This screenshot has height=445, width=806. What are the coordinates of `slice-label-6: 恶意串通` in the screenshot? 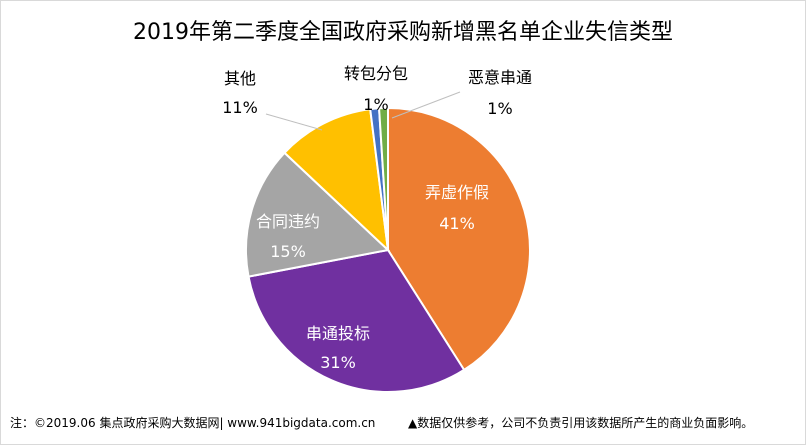 It's located at (500, 77).